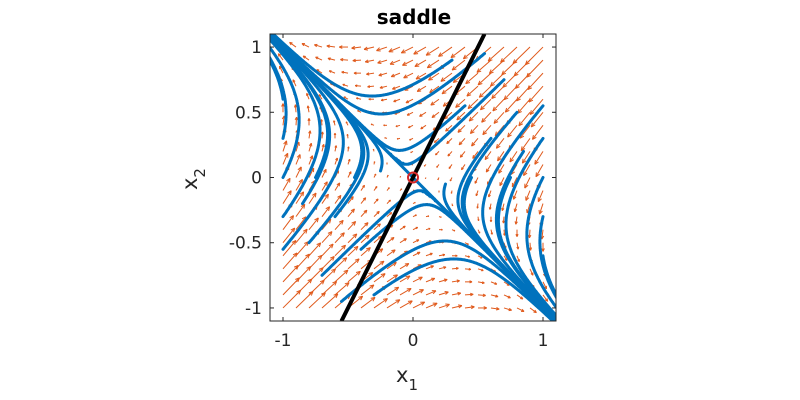 Image resolution: width=800 pixels, height=400 pixels. I want to click on unstable-manifold, so click(413, 177).